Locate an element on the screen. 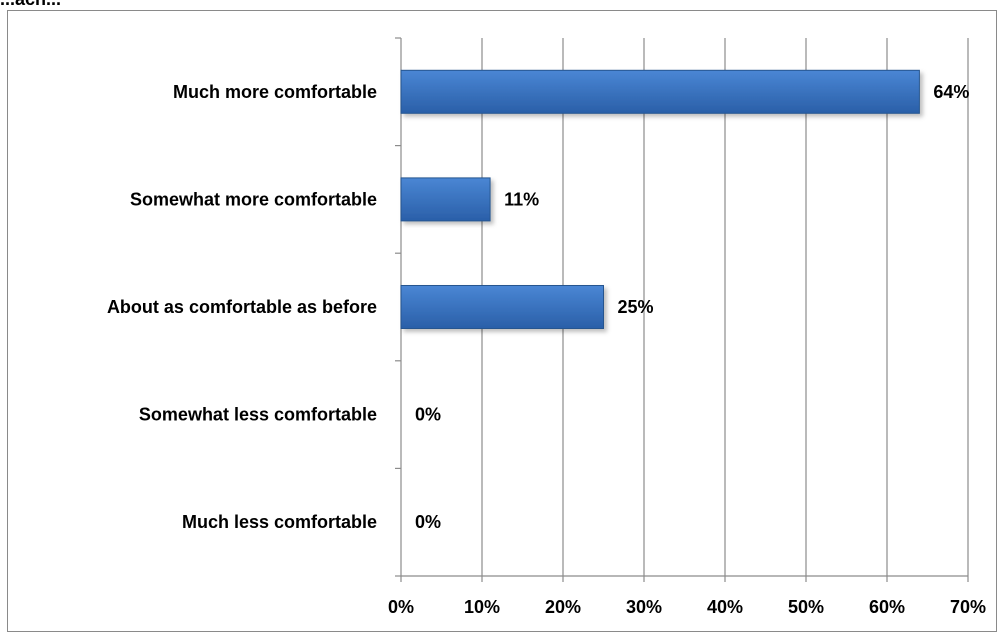 Image resolution: width=1008 pixels, height=636 pixels. x-tick-label: 40% is located at coordinates (725, 607).